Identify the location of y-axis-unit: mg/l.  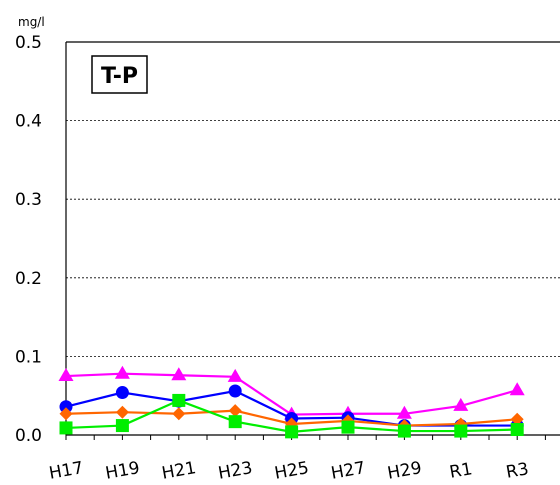
(31, 22).